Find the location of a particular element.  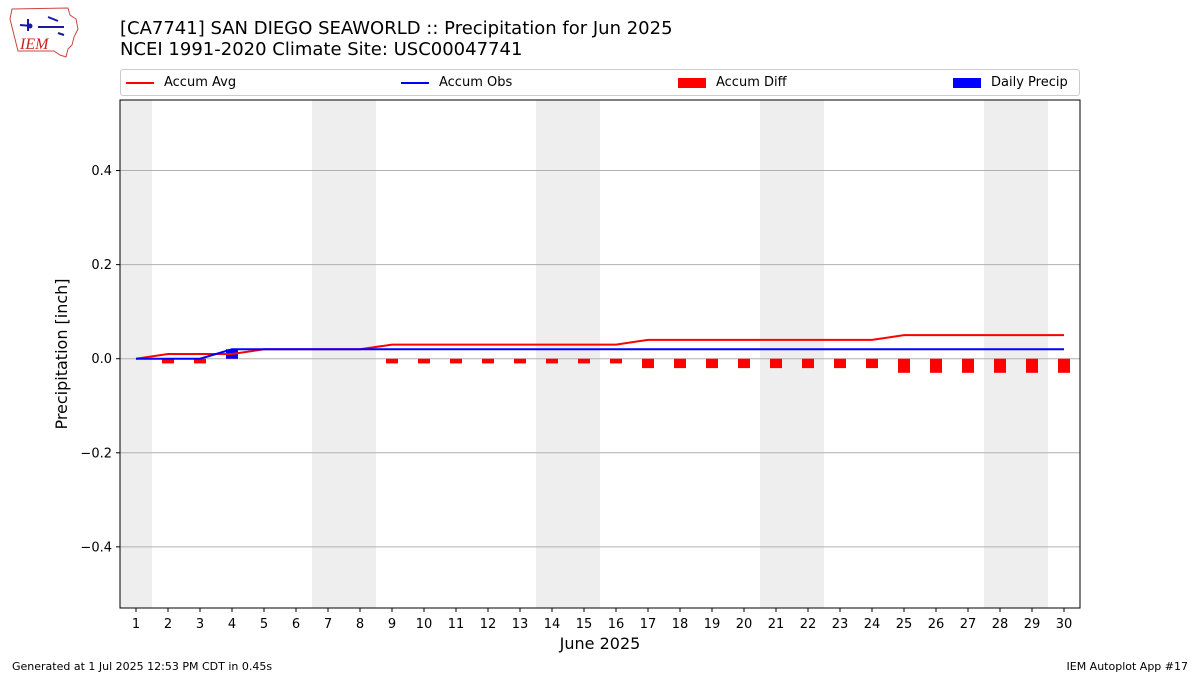

legend-swatch-daily-precip is located at coordinates (967, 82).